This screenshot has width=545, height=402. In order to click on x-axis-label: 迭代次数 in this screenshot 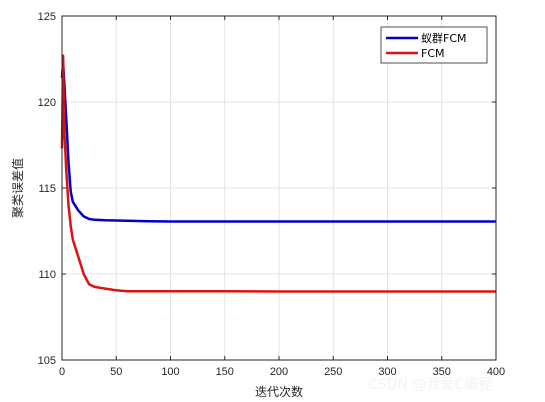, I will do `click(279, 391)`.